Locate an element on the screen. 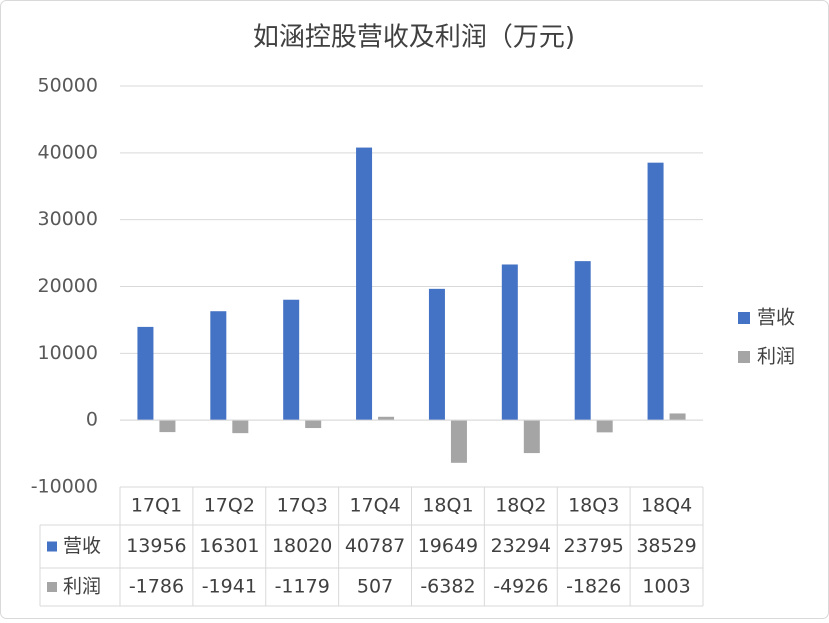 Image resolution: width=829 pixels, height=623 pixels. y-tick-label: -10000 is located at coordinates (64, 487).